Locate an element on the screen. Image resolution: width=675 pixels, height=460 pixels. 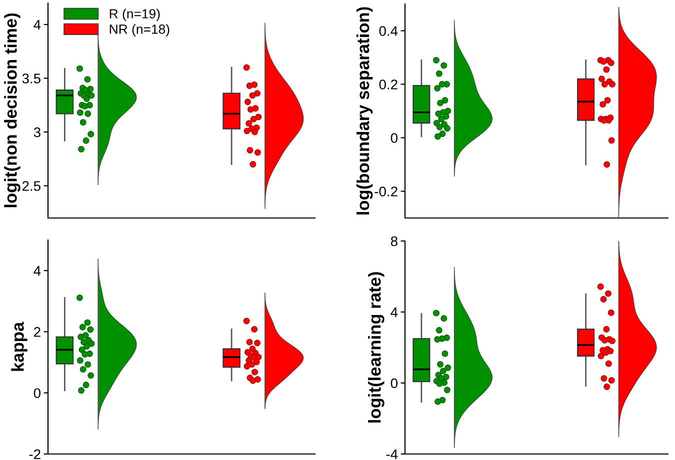
y-tick-label: 0.2 is located at coordinates (388, 85).